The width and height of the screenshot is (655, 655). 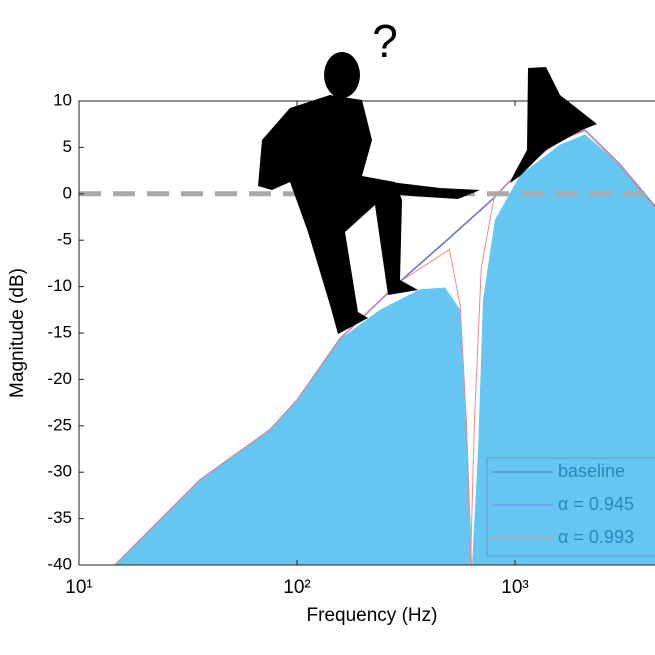 What do you see at coordinates (342, 75) in the screenshot?
I see `head` at bounding box center [342, 75].